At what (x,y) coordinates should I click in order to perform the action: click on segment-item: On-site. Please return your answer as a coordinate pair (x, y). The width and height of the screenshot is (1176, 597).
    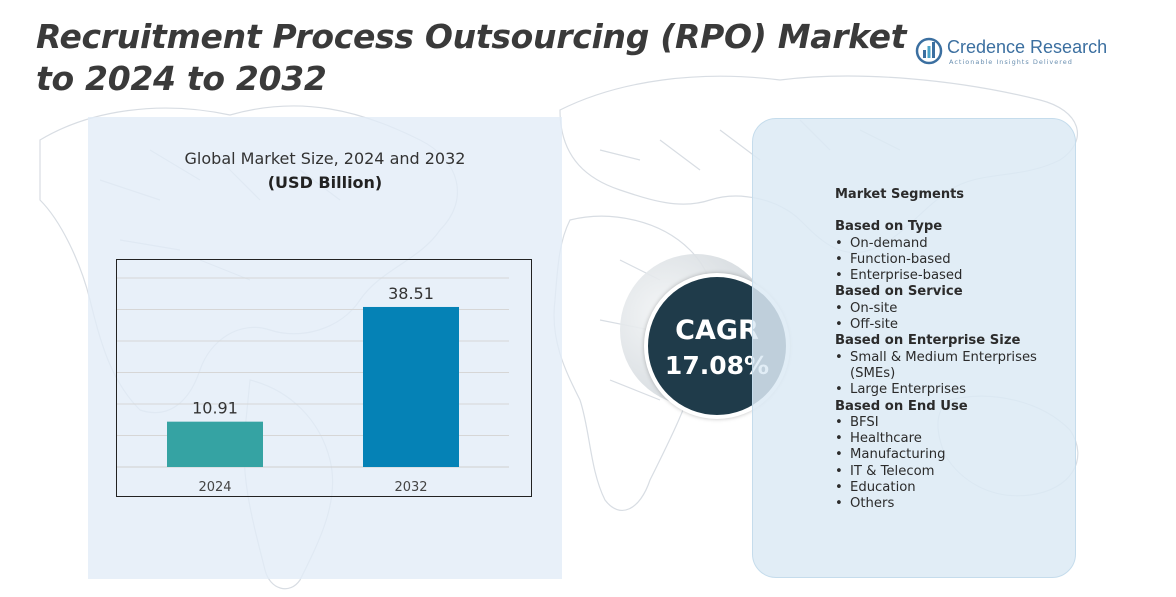
    Looking at the image, I should click on (953, 309).